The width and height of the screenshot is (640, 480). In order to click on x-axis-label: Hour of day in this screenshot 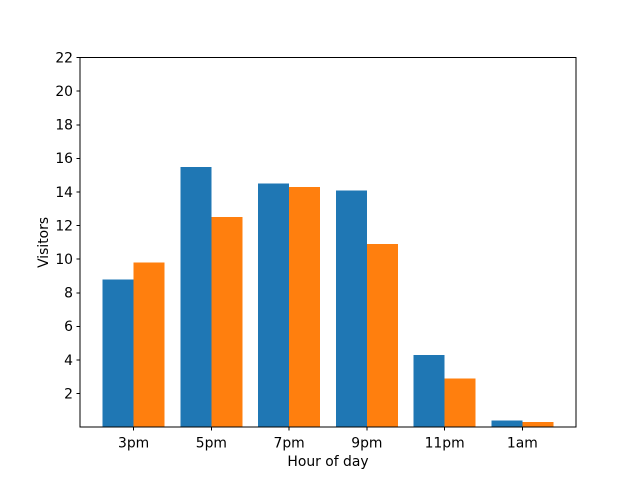, I will do `click(327, 462)`.